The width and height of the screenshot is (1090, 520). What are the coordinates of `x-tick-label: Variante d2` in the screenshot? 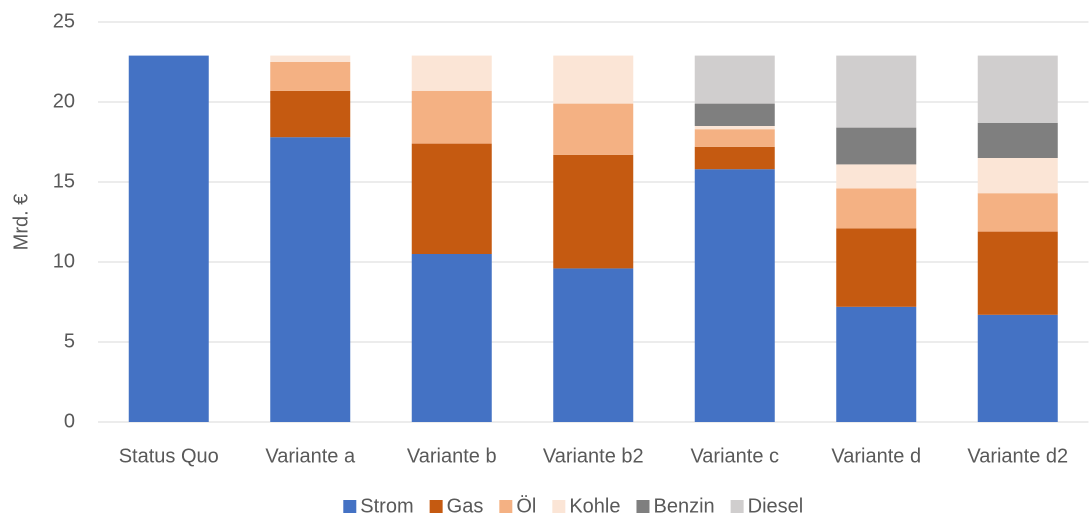 It's located at (1017, 456).